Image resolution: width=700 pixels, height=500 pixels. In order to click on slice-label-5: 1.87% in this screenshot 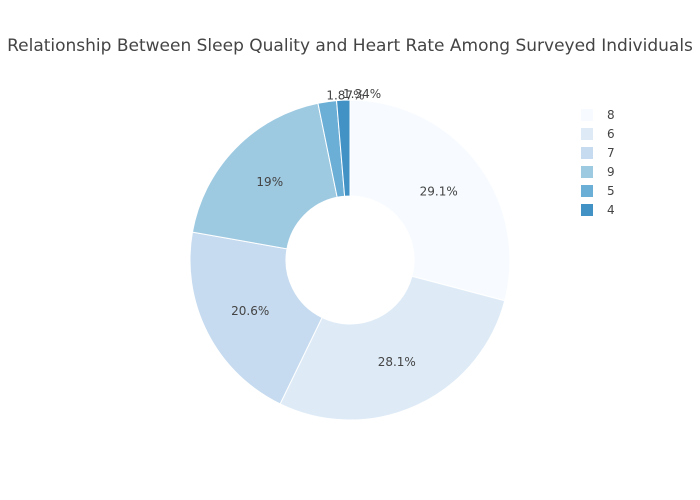, I will do `click(345, 96)`.